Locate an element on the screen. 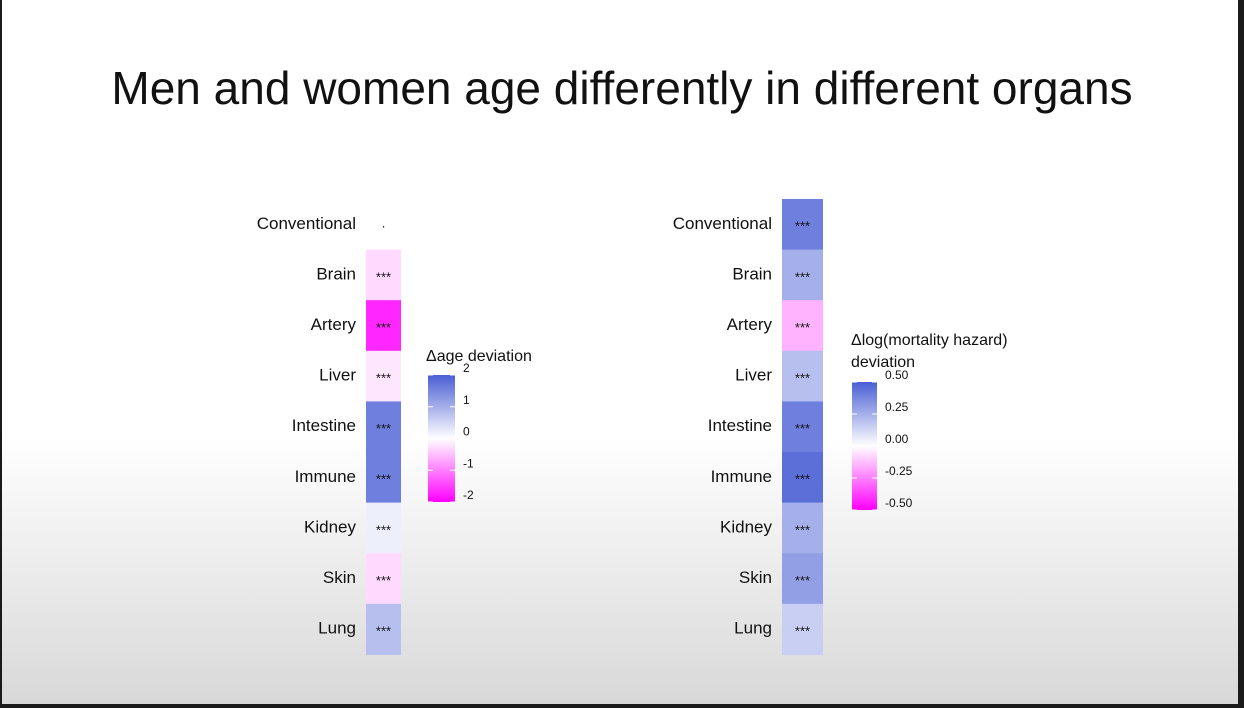 Image resolution: width=1244 pixels, height=708 pixels. legend-title: Δlog(mortality hazard) is located at coordinates (929, 340).